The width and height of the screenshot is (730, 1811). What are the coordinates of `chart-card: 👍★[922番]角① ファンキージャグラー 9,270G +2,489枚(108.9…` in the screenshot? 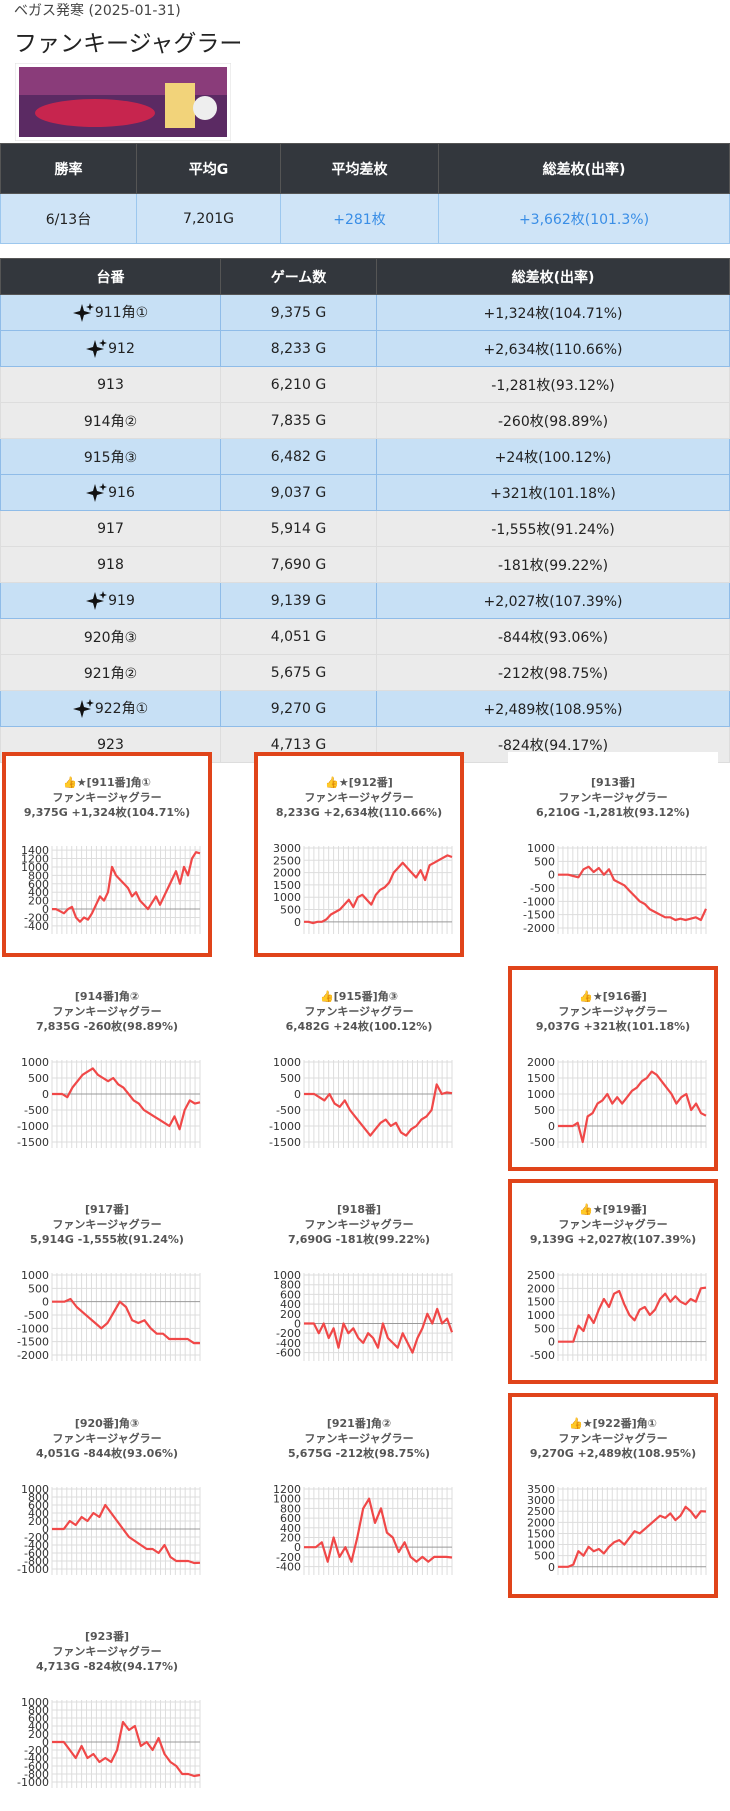 It's located at (613, 1495).